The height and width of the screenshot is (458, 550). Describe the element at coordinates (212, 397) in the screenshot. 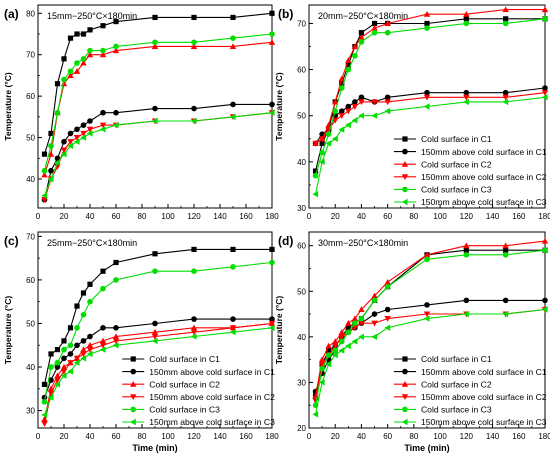

I see `legend-label: 150mm above cold surface in C2` at that location.